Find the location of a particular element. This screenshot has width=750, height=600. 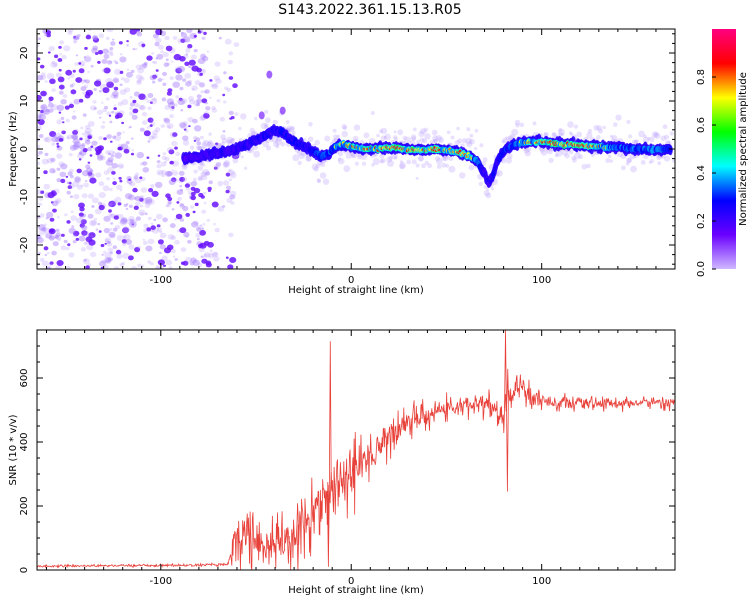

y-tick-label: -10 is located at coordinates (24, 197).